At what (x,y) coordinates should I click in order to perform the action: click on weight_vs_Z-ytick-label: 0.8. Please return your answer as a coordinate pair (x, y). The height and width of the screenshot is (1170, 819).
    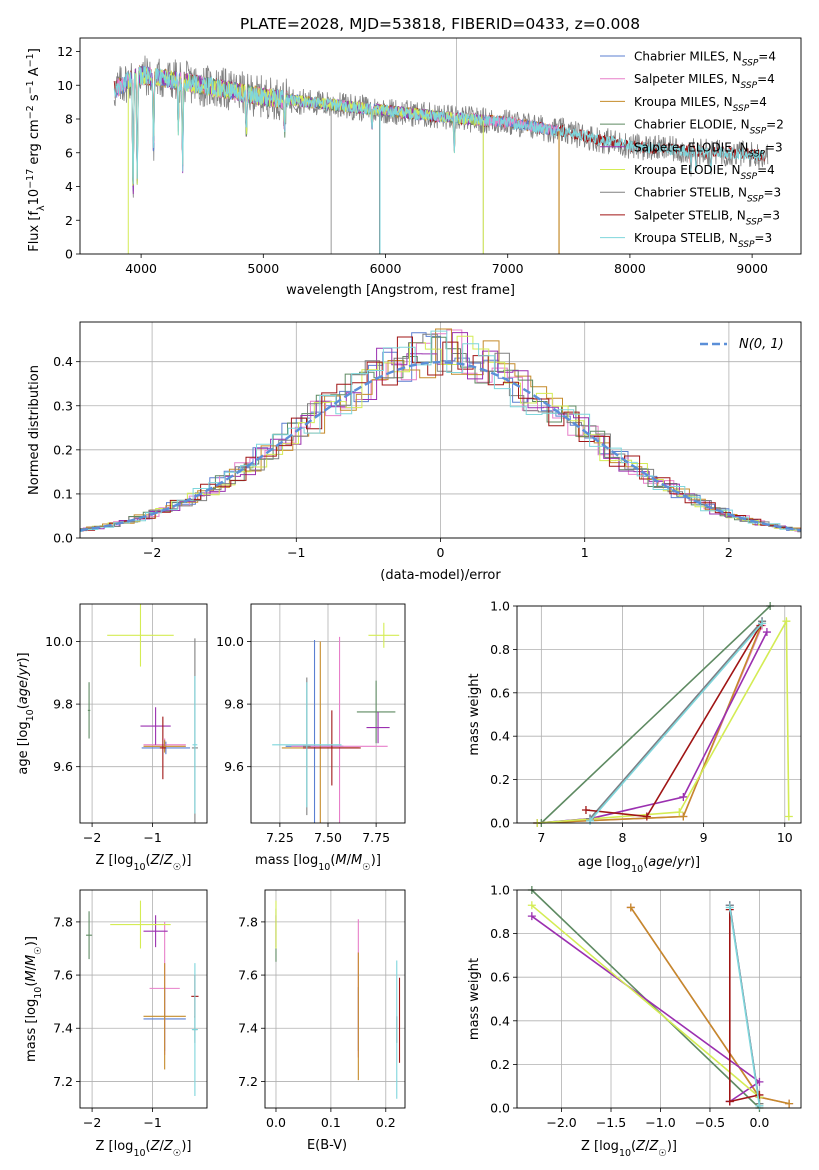
    Looking at the image, I should click on (500, 933).